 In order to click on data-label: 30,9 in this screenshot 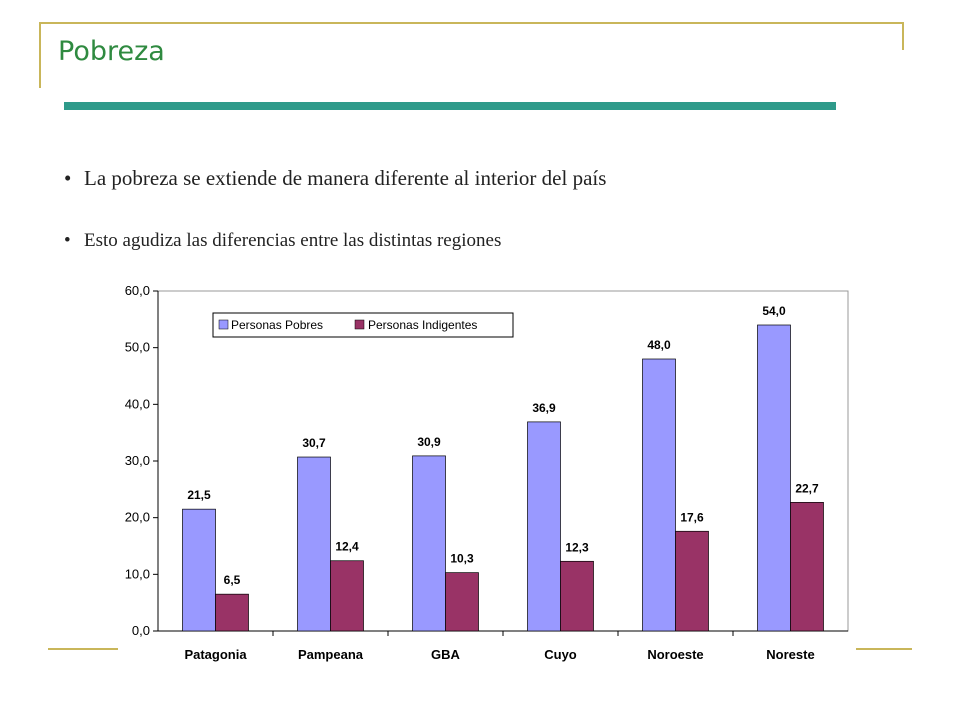, I will do `click(429, 442)`.